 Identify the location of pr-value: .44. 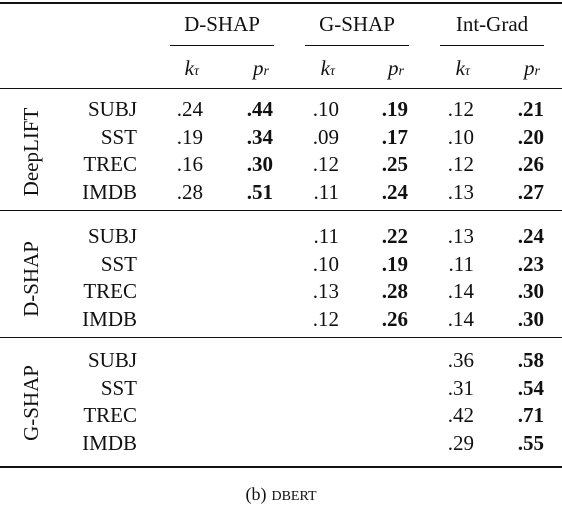
(259, 109).